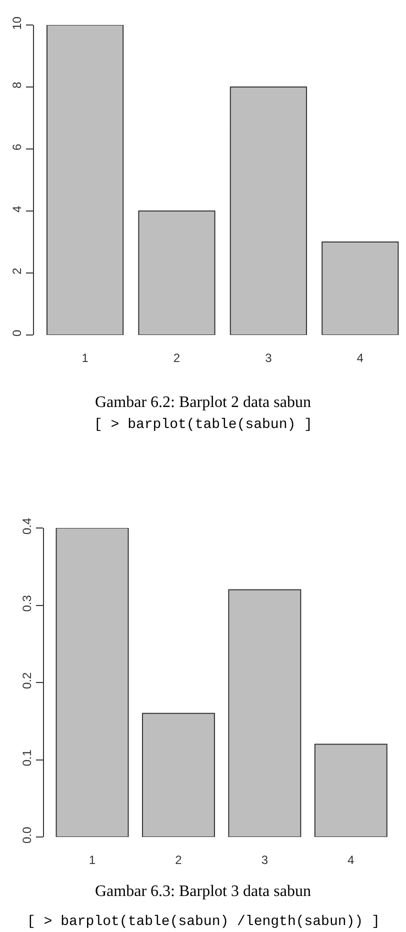 This screenshot has width=406, height=932. What do you see at coordinates (203, 891) in the screenshot?
I see `text: Gambar 6.3: Barplot 3 data sabun` at bounding box center [203, 891].